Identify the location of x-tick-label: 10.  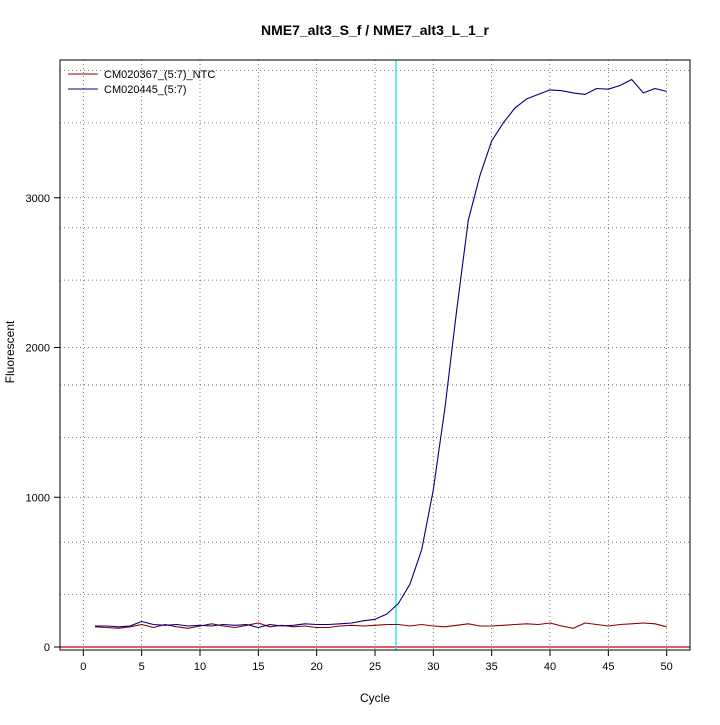
(200, 667).